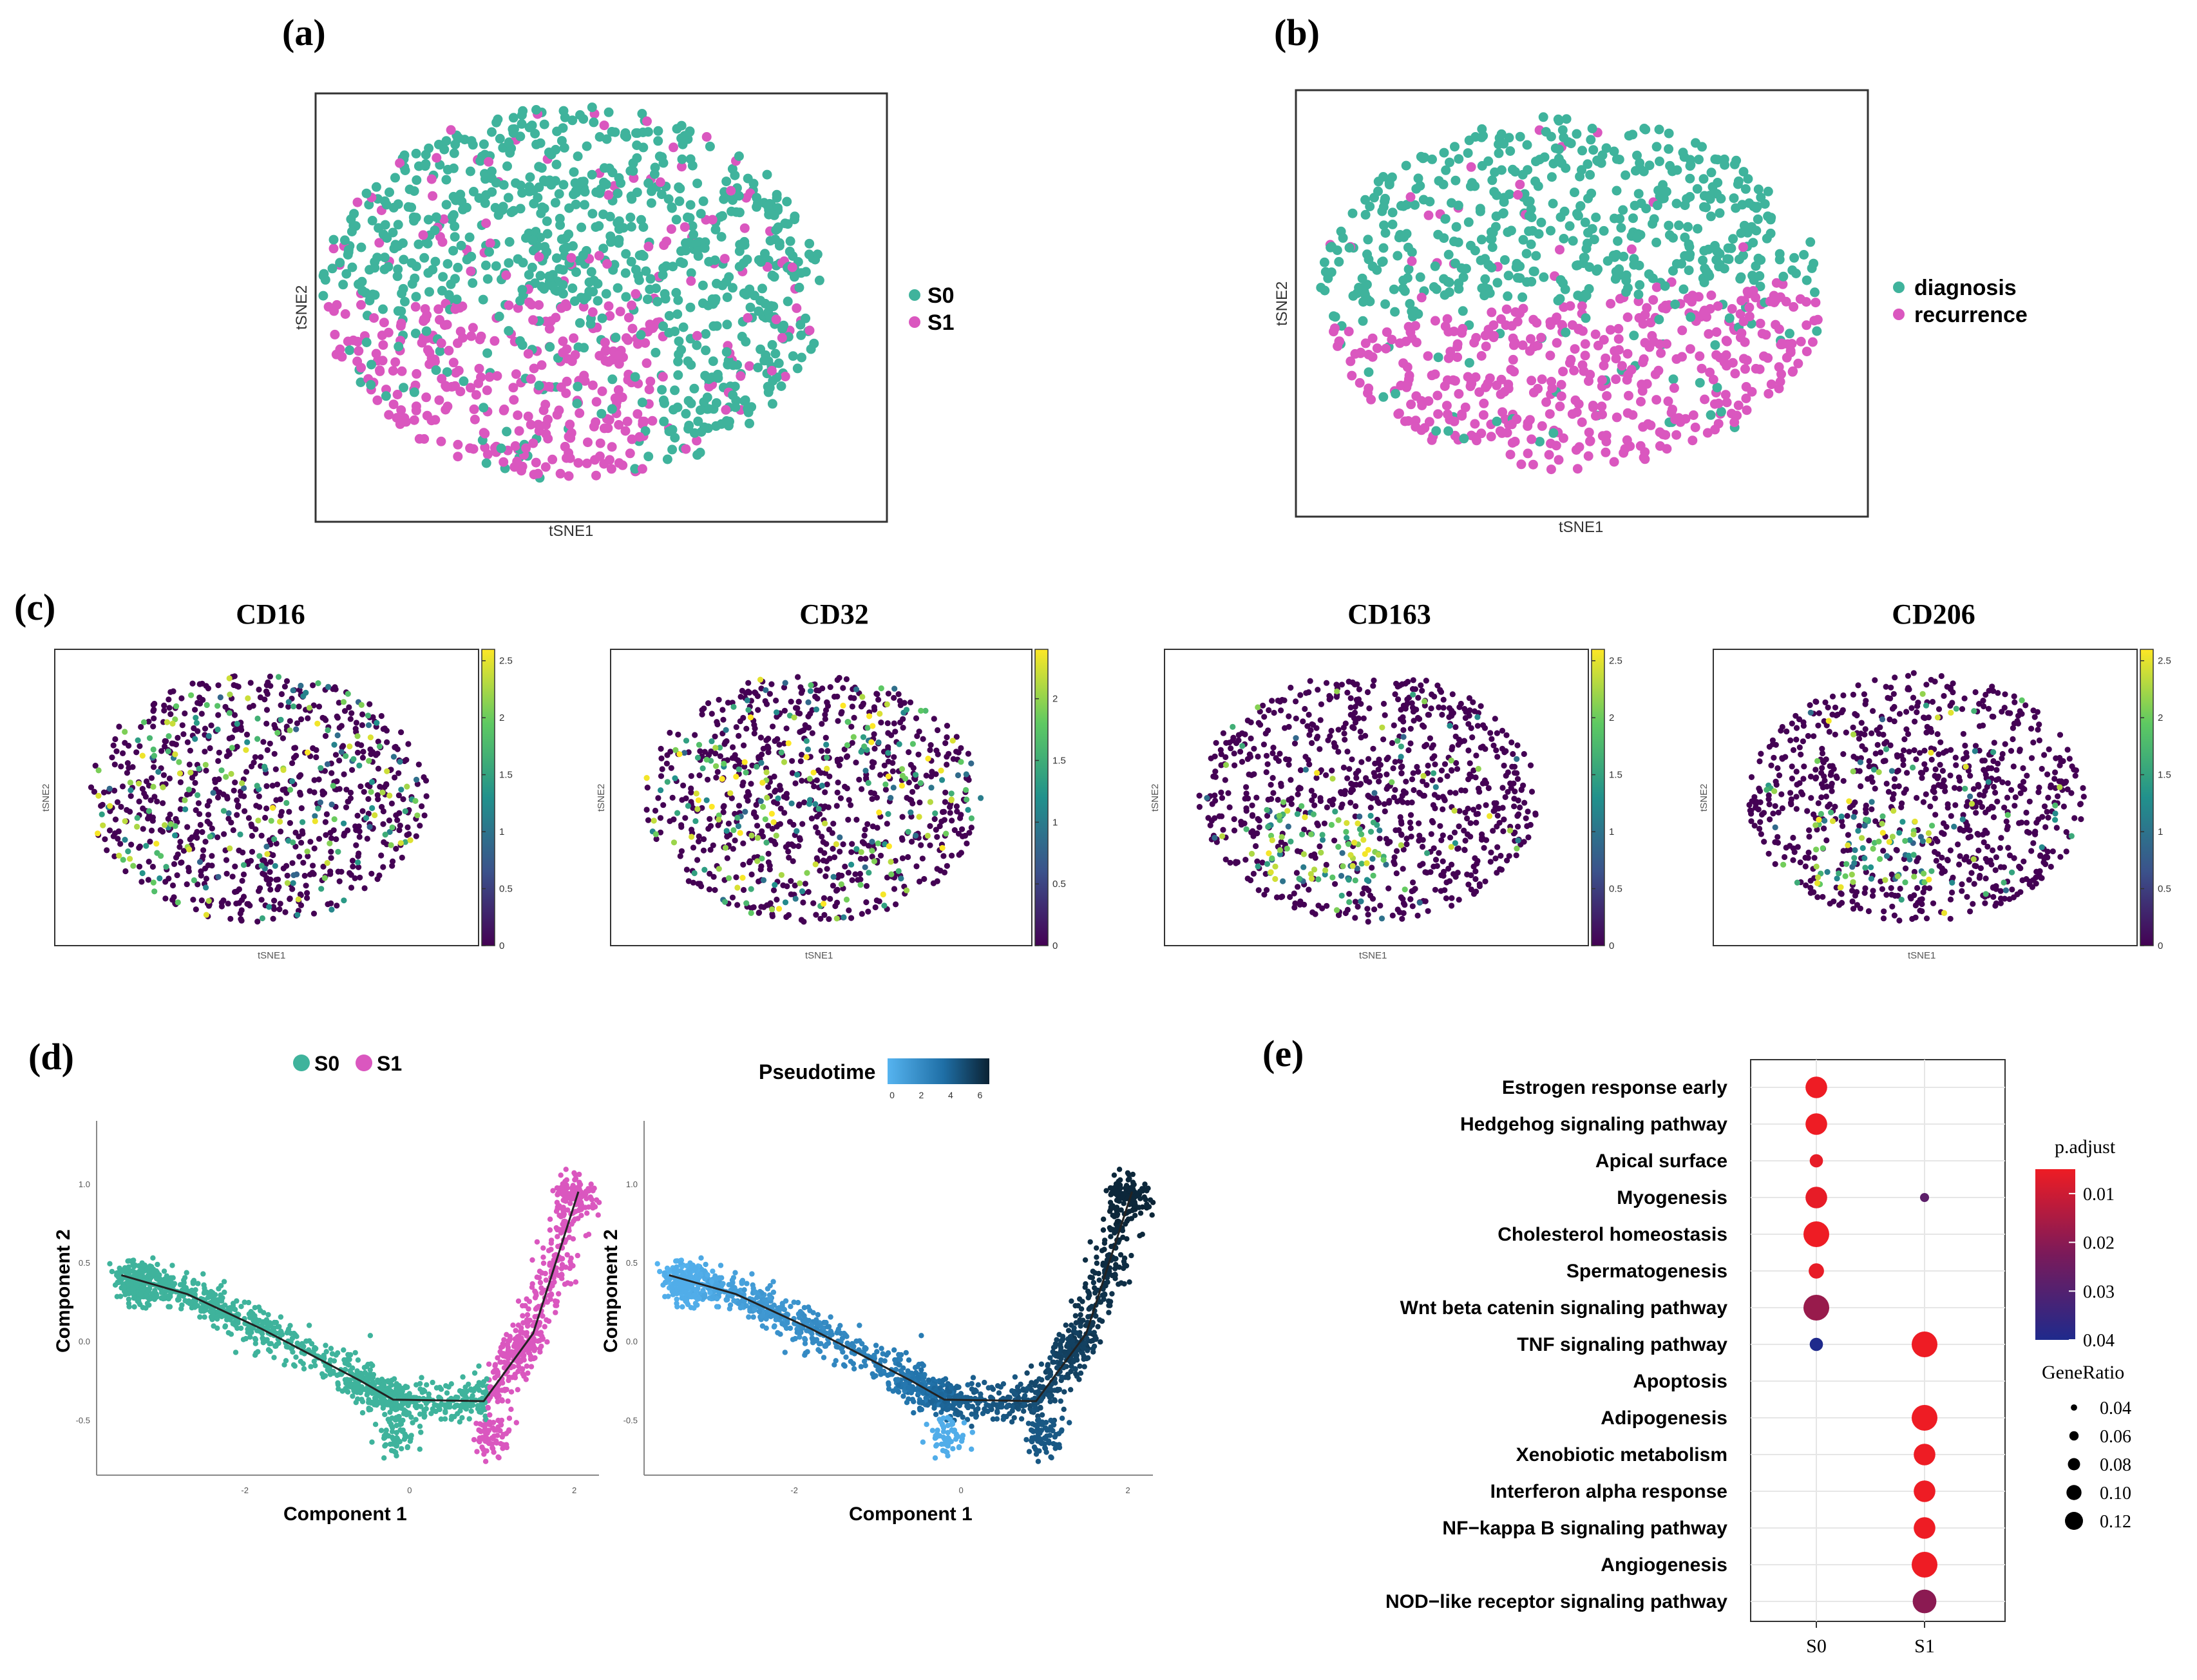 The width and height of the screenshot is (2197, 1680). What do you see at coordinates (571, 531) in the screenshot?
I see `panel-a-xlabel: tSNE1` at bounding box center [571, 531].